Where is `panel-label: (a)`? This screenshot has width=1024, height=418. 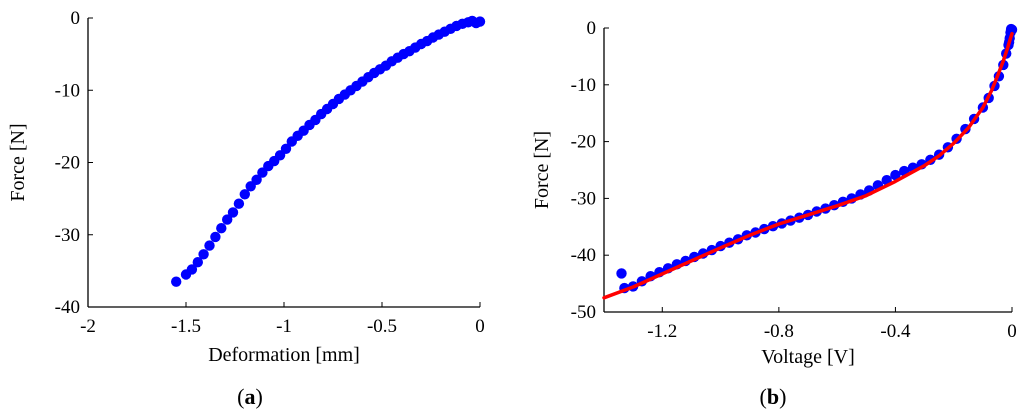 panel-label: (a) is located at coordinates (250, 396).